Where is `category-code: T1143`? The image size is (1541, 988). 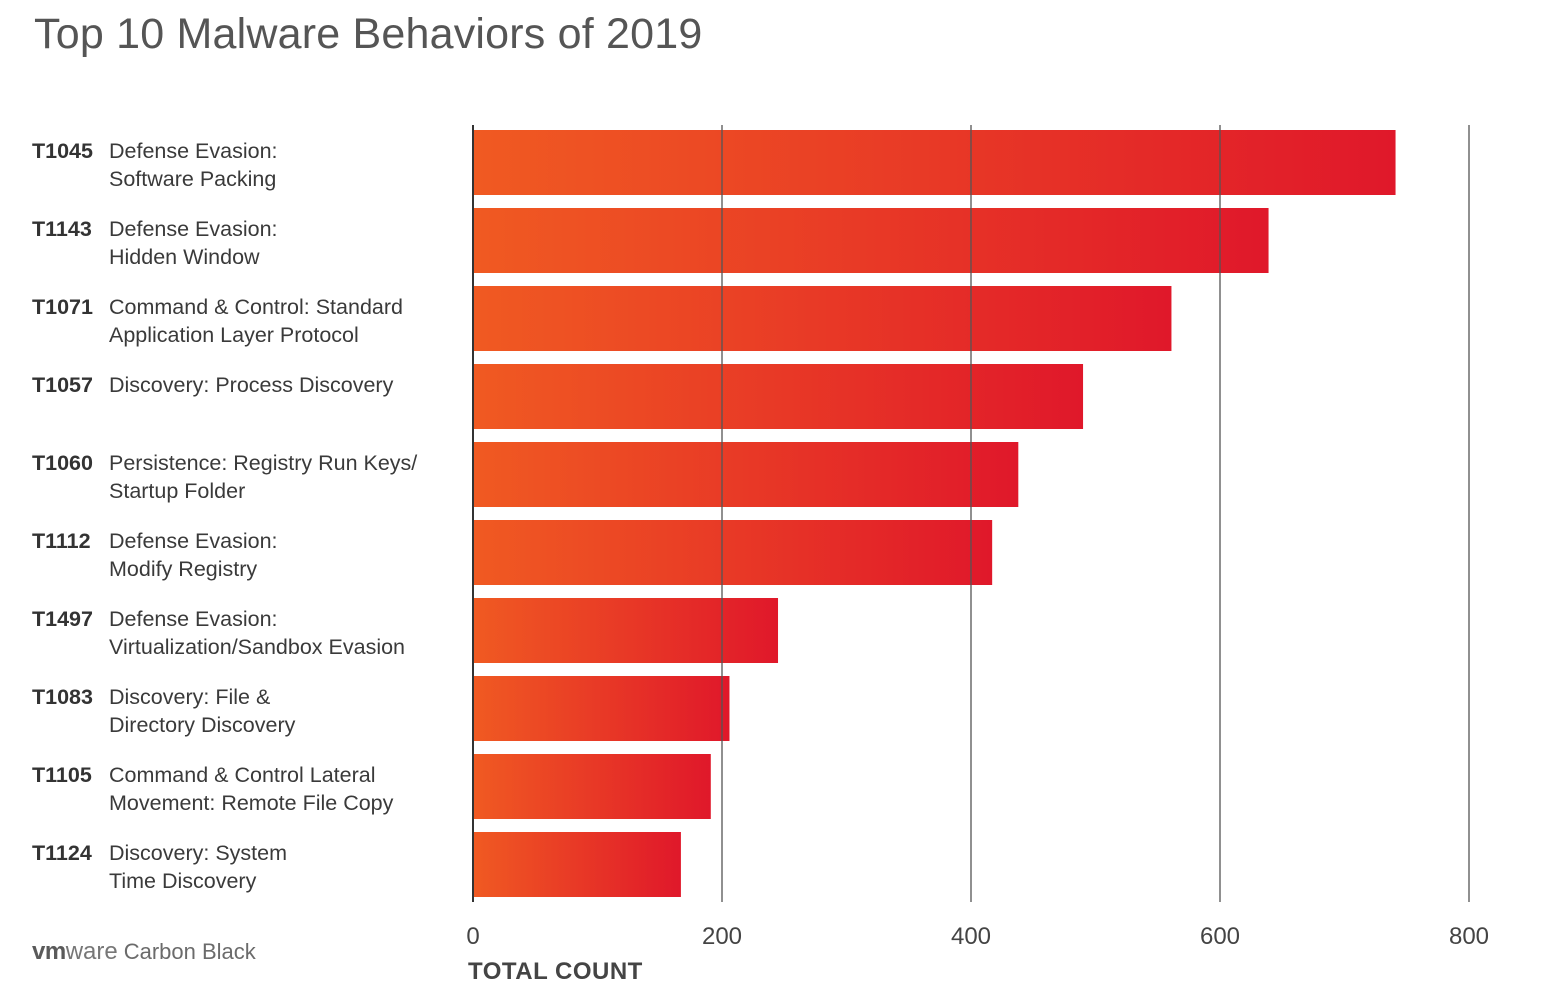
category-code: T1143 is located at coordinates (62, 229).